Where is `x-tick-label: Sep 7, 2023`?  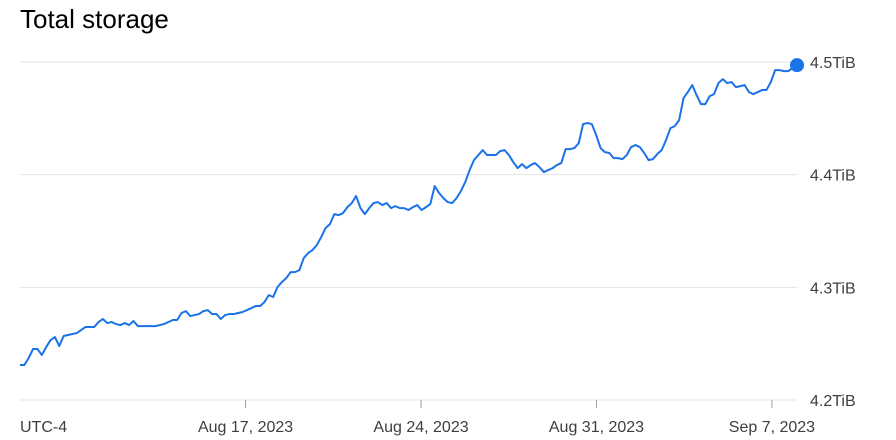
x-tick-label: Sep 7, 2023 is located at coordinates (772, 427).